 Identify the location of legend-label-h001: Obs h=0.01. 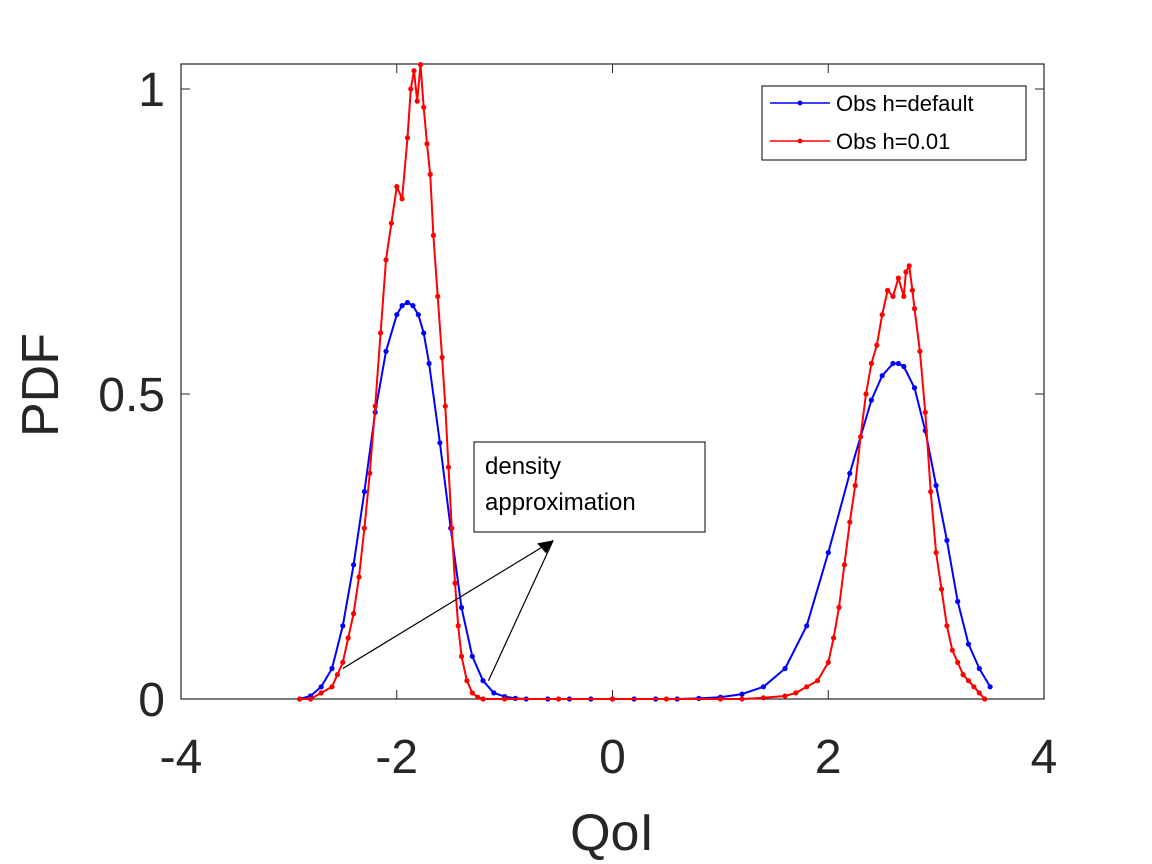
(893, 141).